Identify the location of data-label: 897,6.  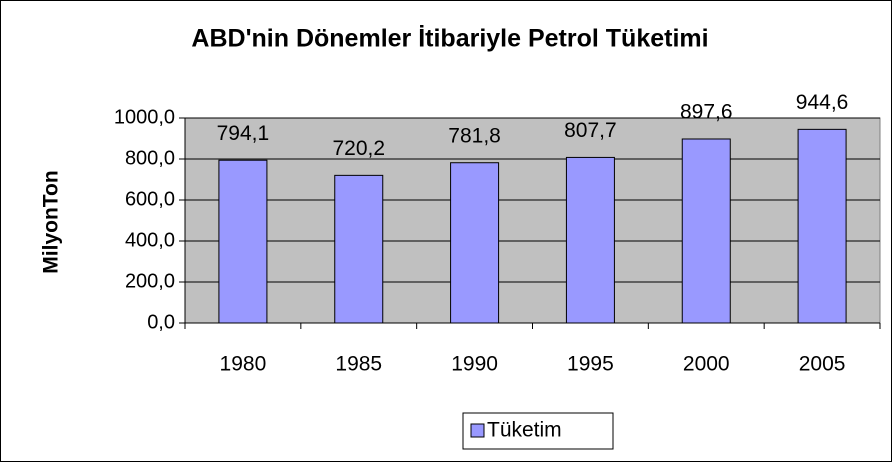
(706, 112).